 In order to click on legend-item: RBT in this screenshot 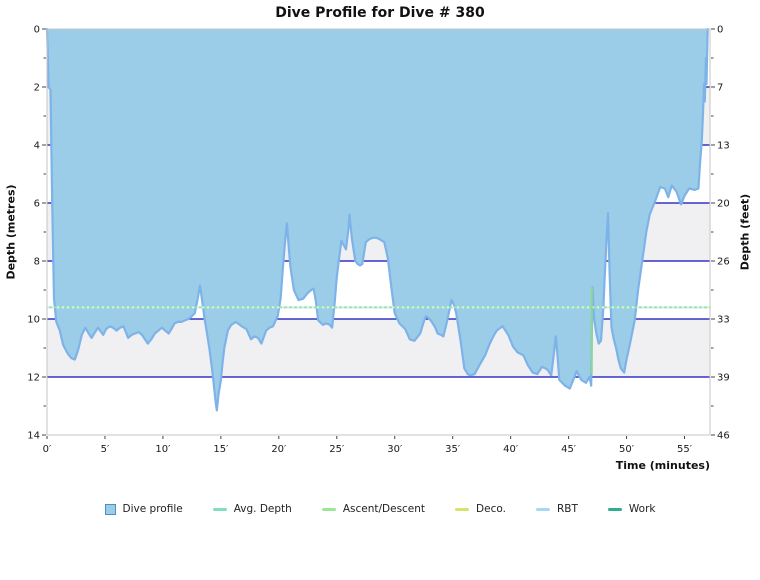, I will do `click(556, 509)`.